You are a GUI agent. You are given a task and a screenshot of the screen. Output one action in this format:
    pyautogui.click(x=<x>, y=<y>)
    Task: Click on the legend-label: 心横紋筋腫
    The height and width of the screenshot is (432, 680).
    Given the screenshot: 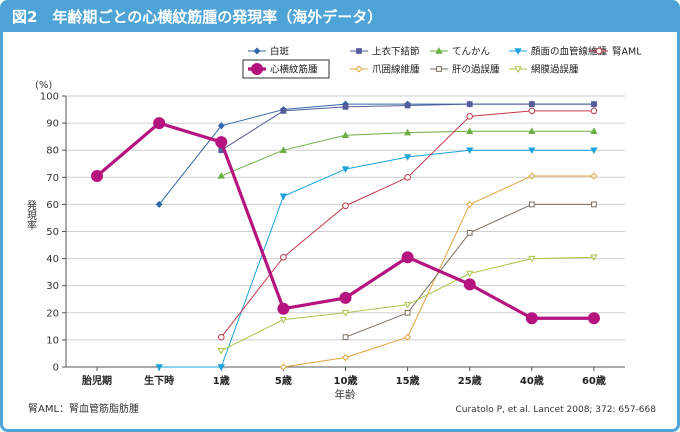 What is the action you would take?
    pyautogui.click(x=294, y=70)
    